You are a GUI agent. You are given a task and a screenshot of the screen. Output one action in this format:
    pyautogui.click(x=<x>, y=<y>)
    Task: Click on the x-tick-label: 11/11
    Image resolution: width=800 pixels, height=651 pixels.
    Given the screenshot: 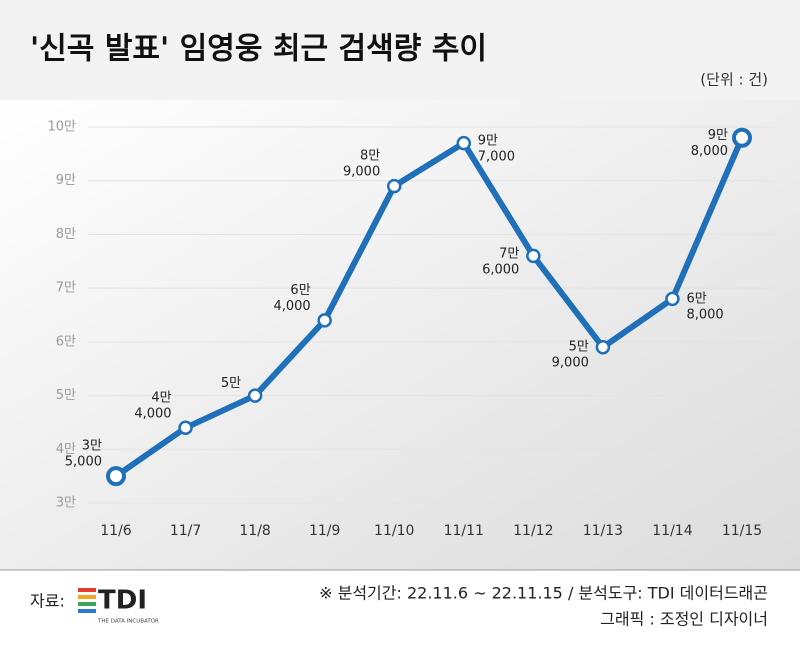 What is the action you would take?
    pyautogui.click(x=464, y=531)
    